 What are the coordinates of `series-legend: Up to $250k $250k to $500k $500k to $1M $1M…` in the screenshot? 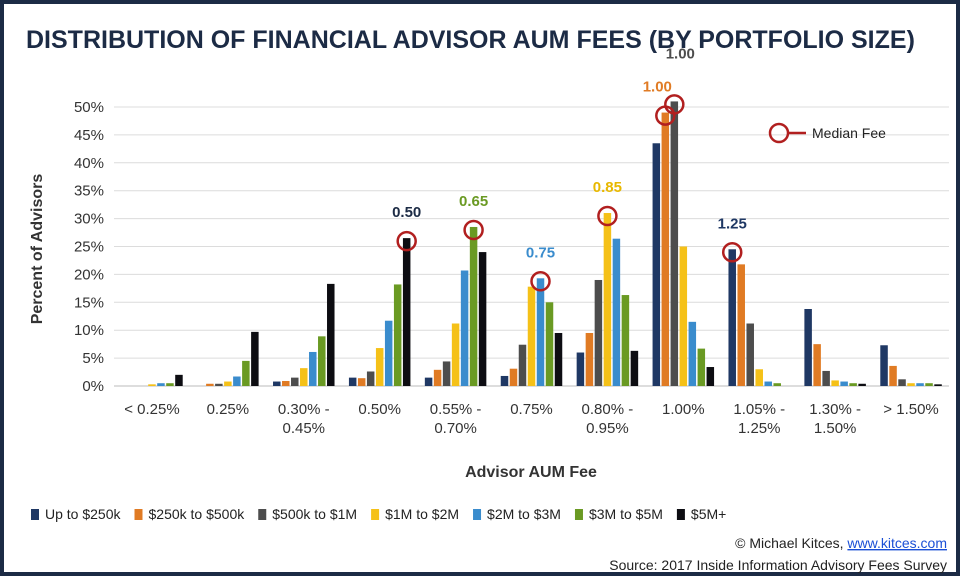 It's located at (378, 514).